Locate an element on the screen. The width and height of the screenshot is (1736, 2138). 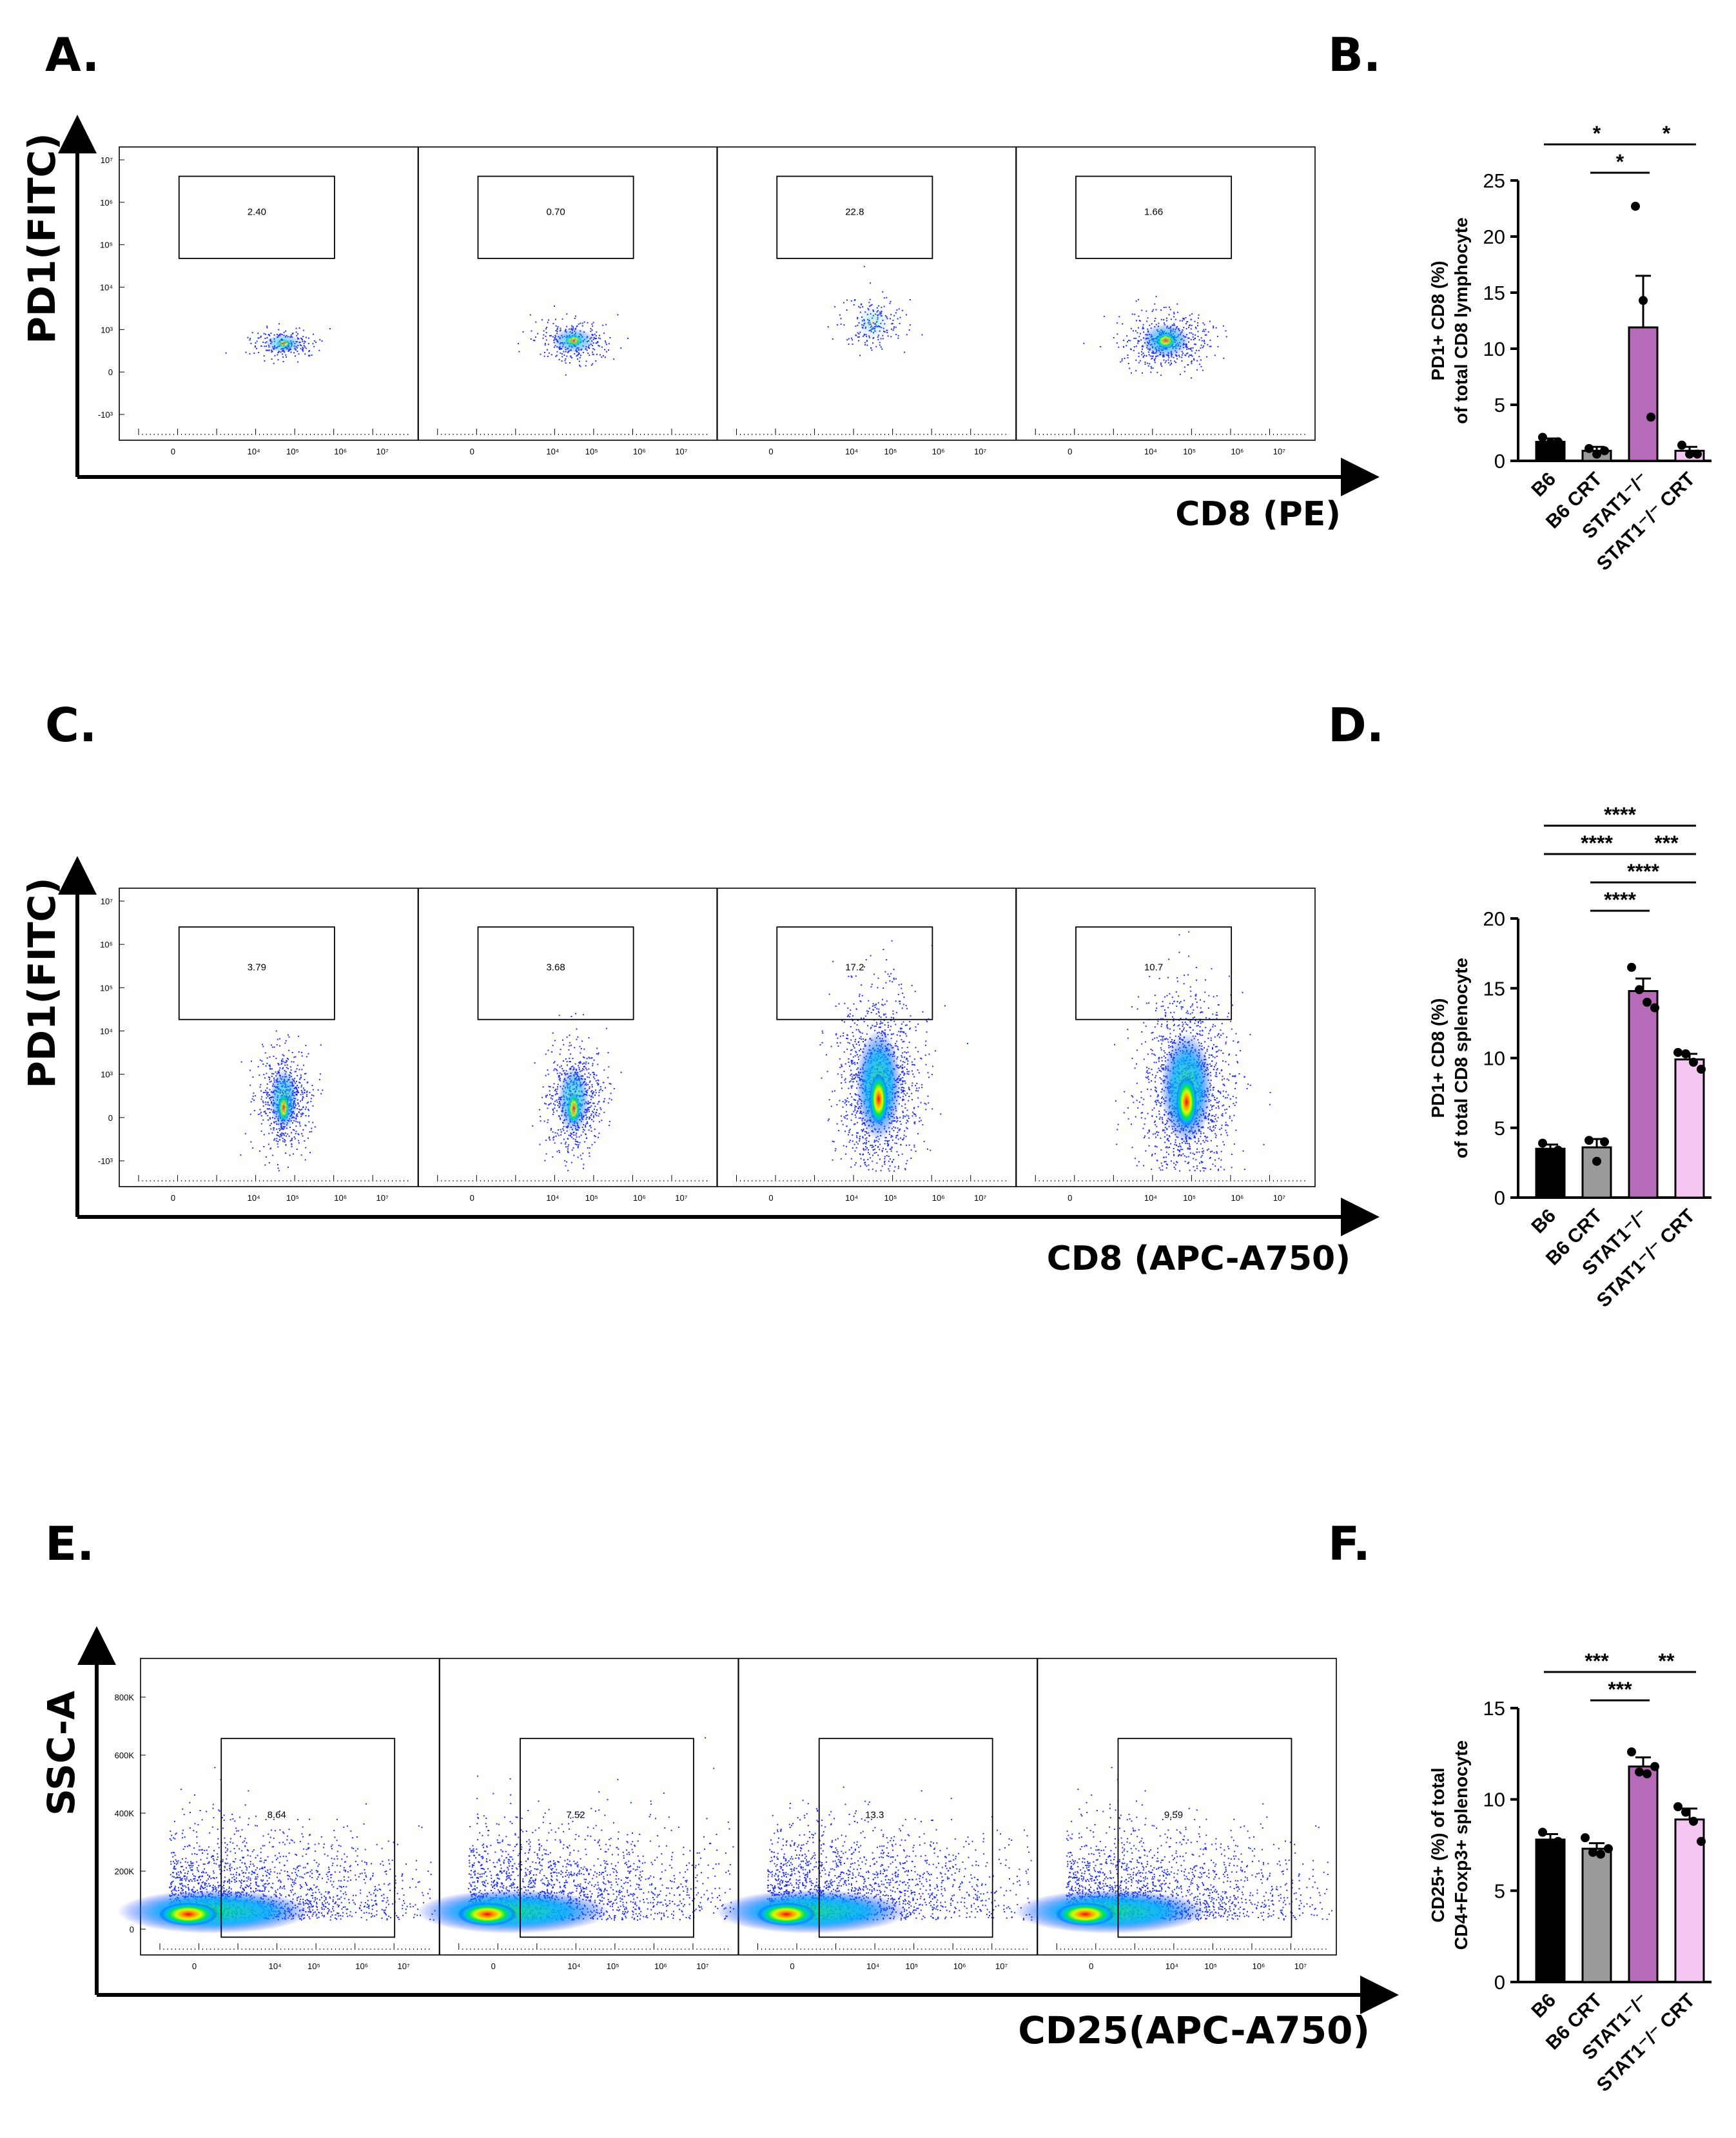
density-core is located at coordinates (574, 341).